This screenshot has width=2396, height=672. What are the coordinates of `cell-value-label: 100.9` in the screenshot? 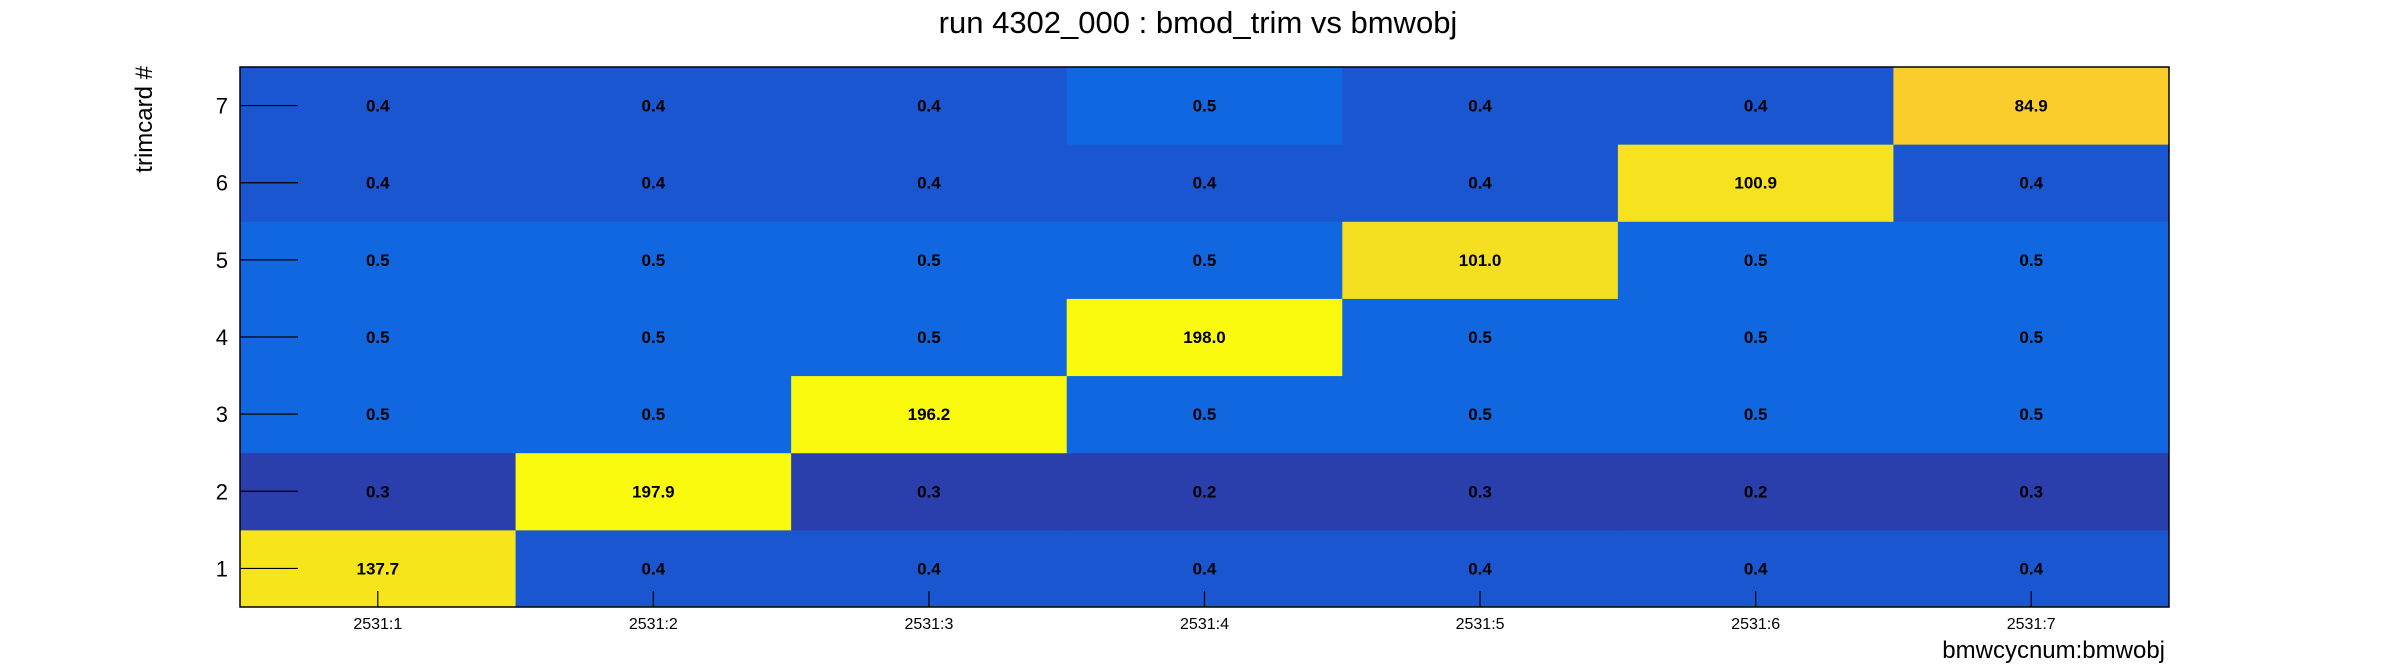 It's located at (1755, 183).